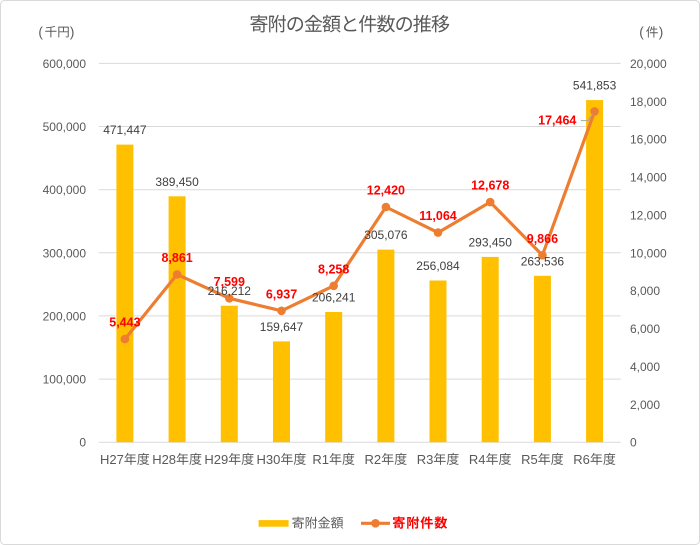  I want to click on svg-text: 7,599, so click(229, 282).